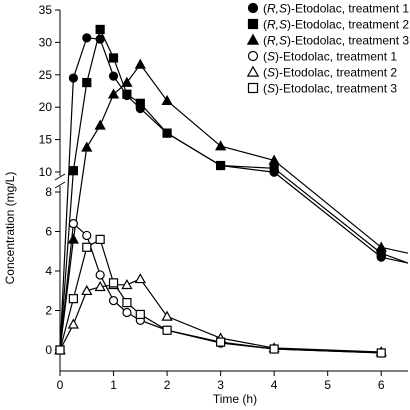 The image size is (410, 410). I want to click on x-tick-label: 1, so click(113, 385).